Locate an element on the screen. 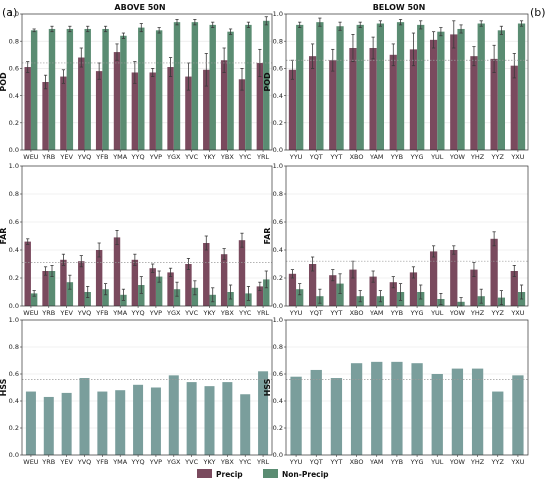 Image resolution: width=550 pixels, height=484 pixels. hss-below-xtick-label: YHZ is located at coordinates (477, 462).